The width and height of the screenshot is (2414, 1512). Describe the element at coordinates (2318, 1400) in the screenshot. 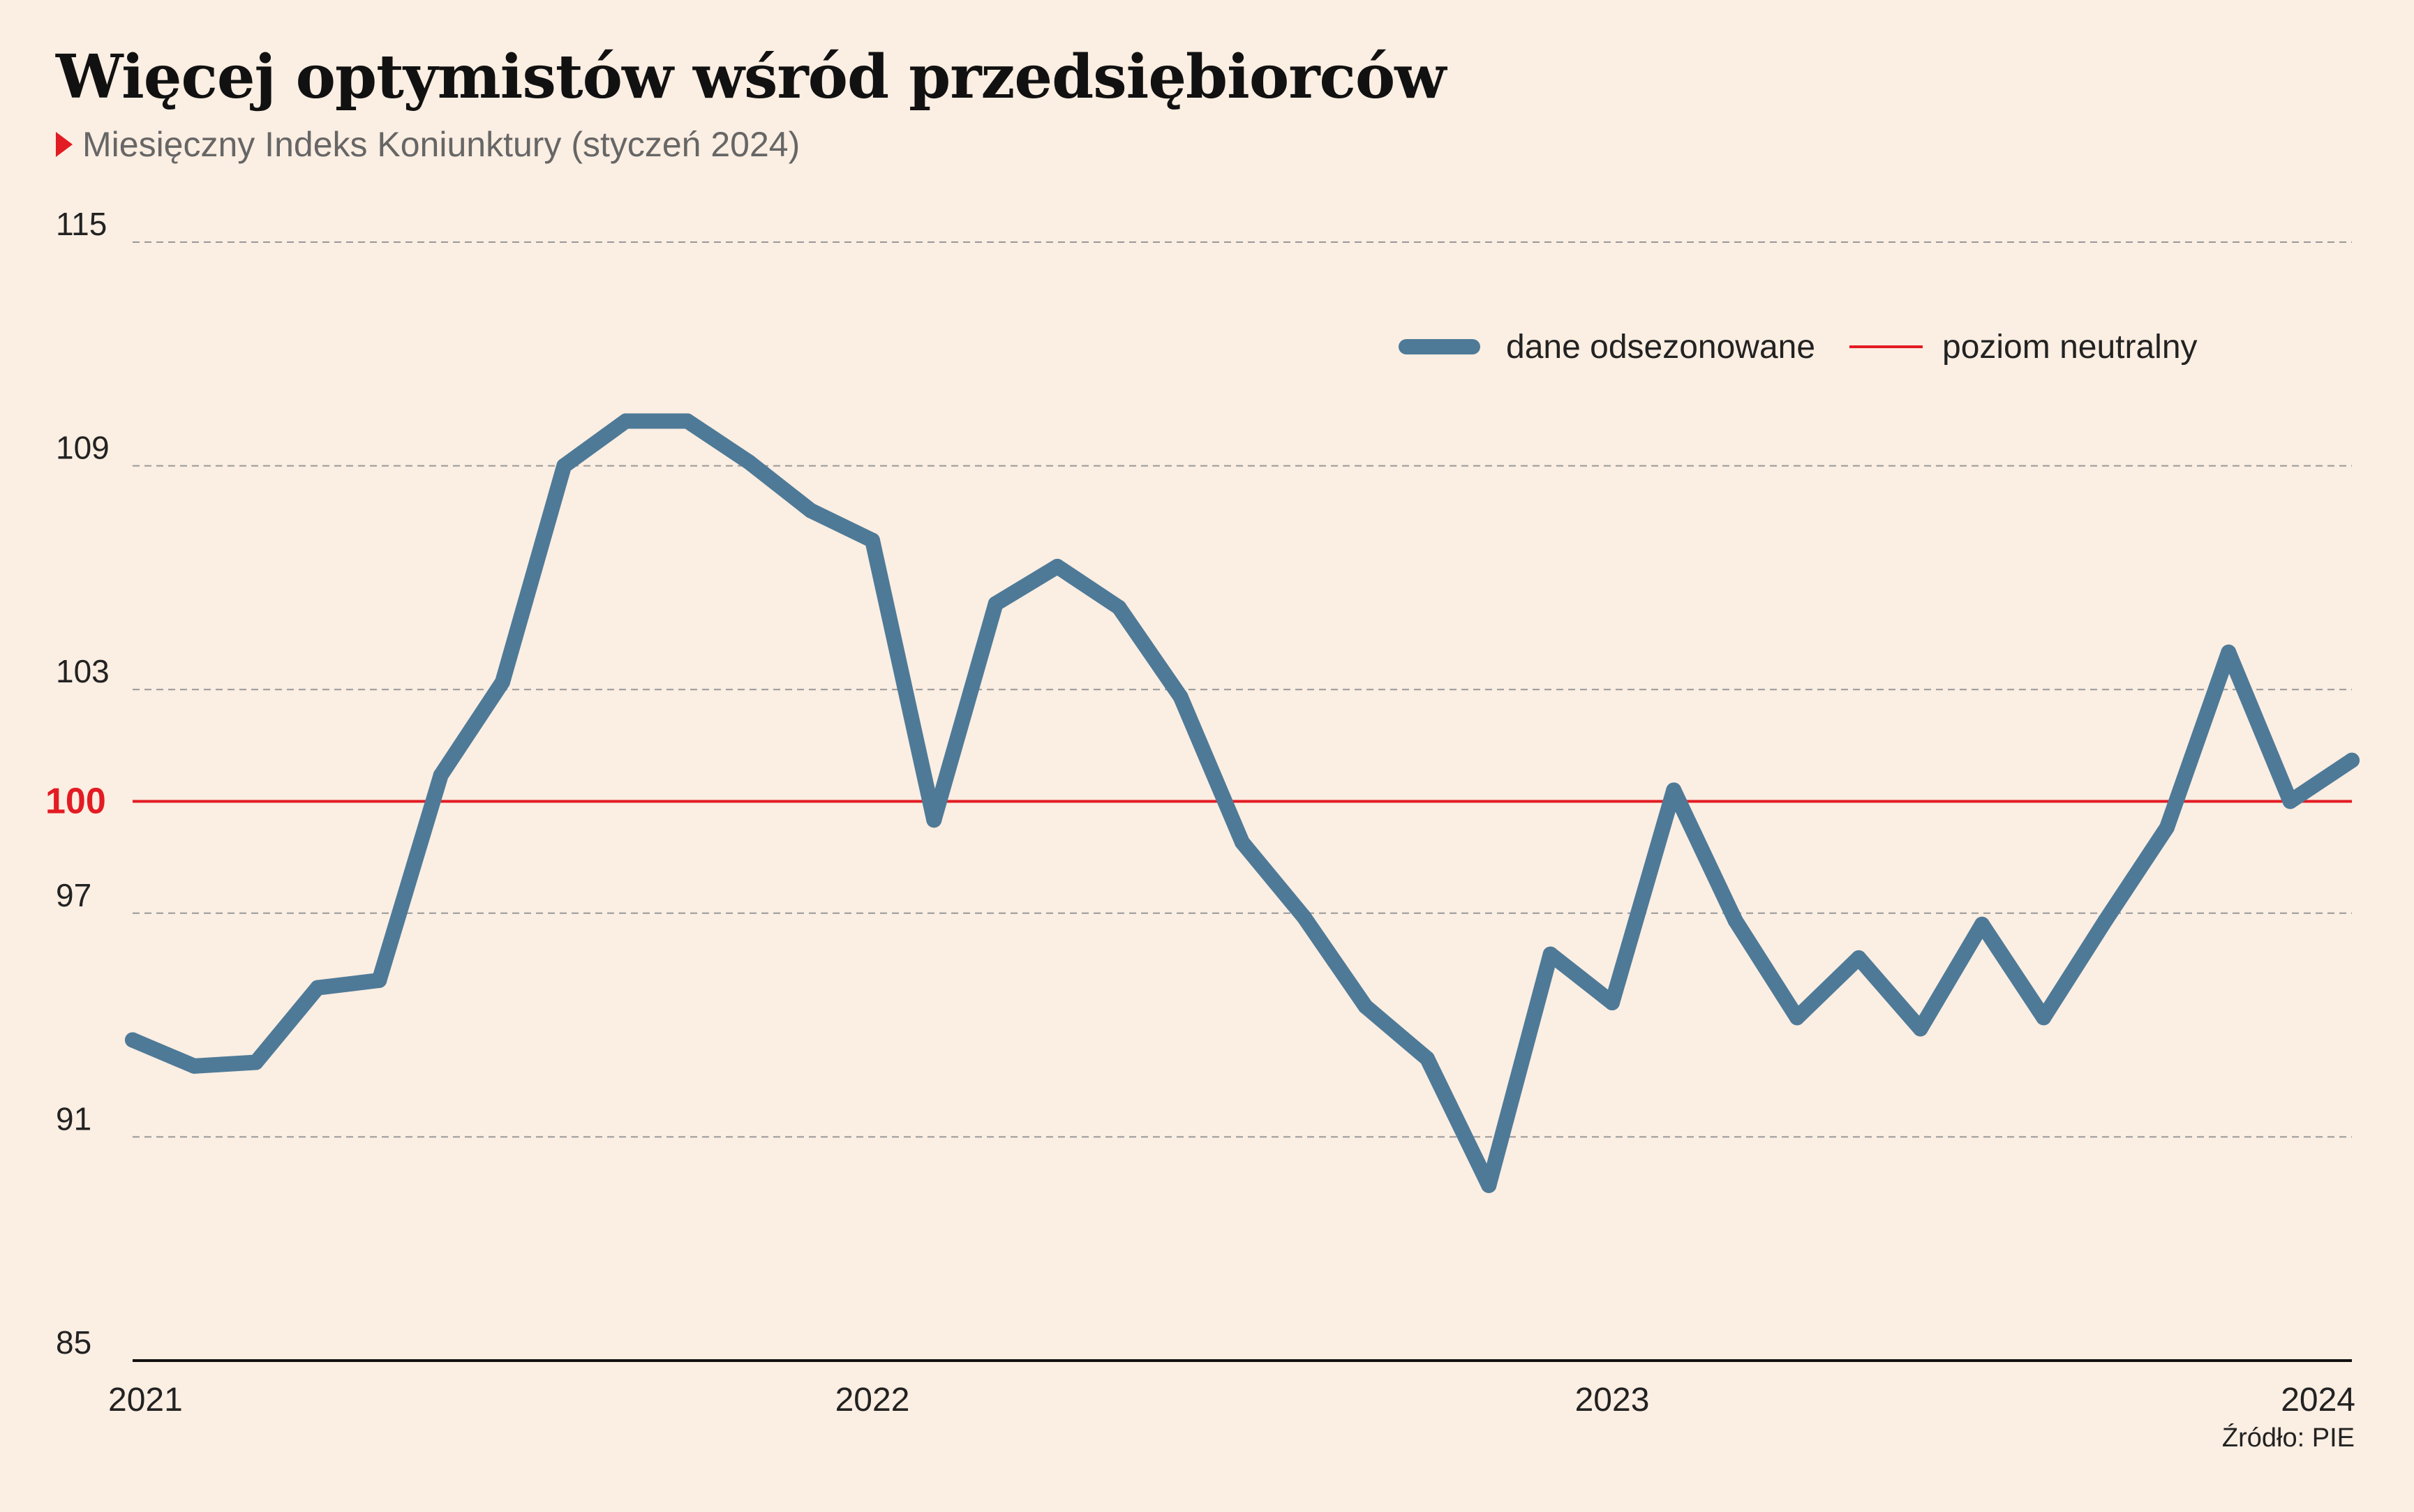

I see `x-tick-label-2024: 2024` at that location.